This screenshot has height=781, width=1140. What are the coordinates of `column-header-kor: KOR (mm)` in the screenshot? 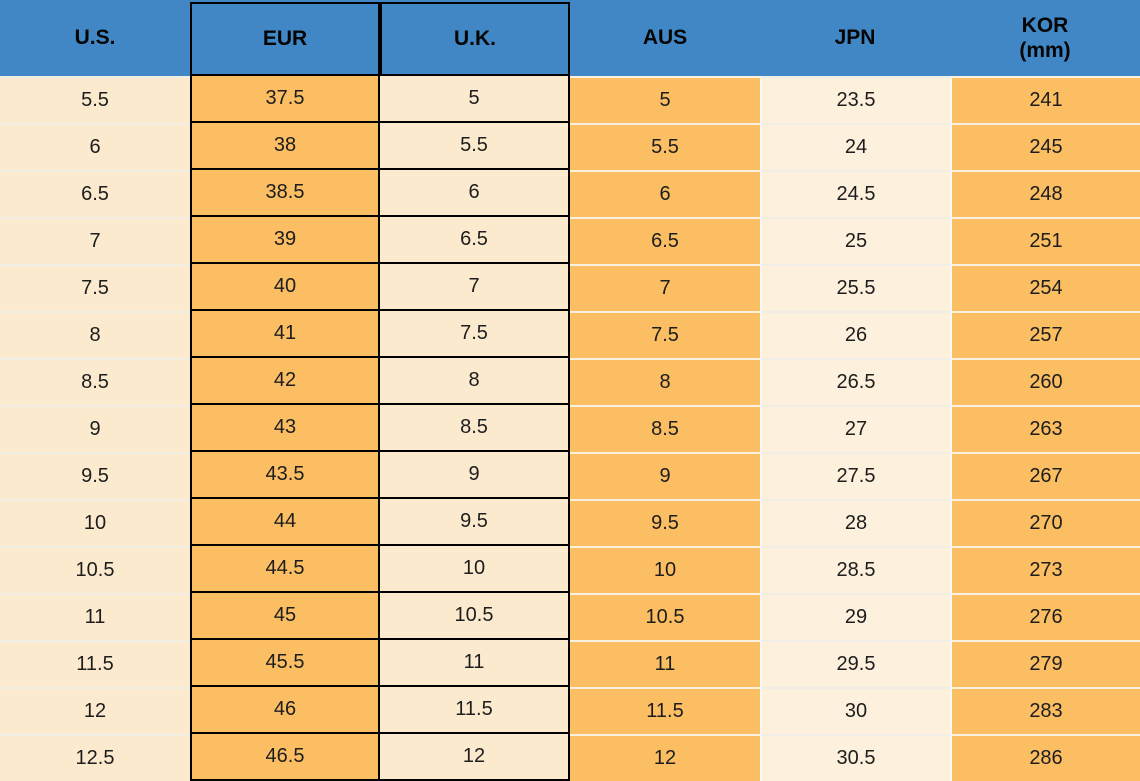 It's located at (1045, 38).